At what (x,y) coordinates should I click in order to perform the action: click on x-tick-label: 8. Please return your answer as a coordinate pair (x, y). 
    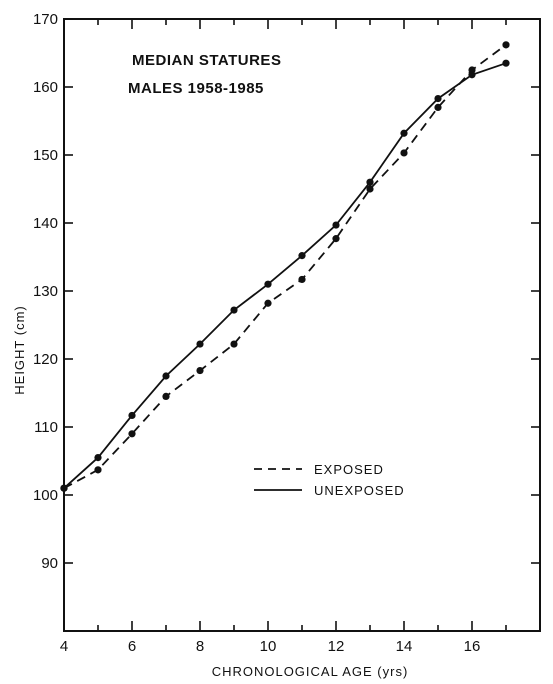
    Looking at the image, I should click on (200, 646).